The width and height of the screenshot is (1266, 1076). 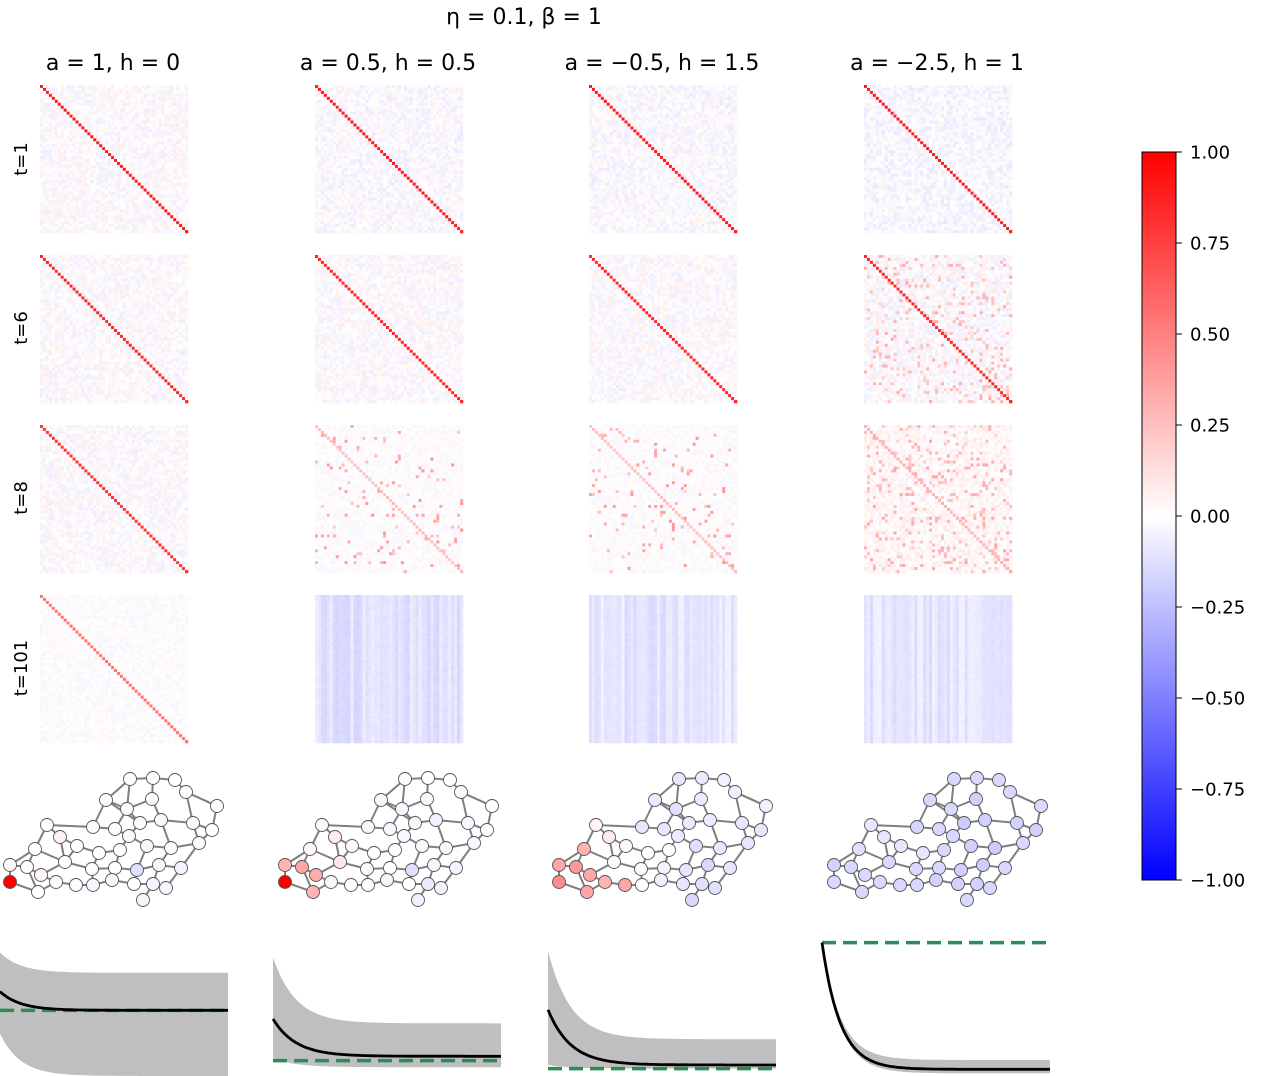 What do you see at coordinates (388, 63) in the screenshot?
I see `column-header-2: a = 0.5, h = 0.5` at bounding box center [388, 63].